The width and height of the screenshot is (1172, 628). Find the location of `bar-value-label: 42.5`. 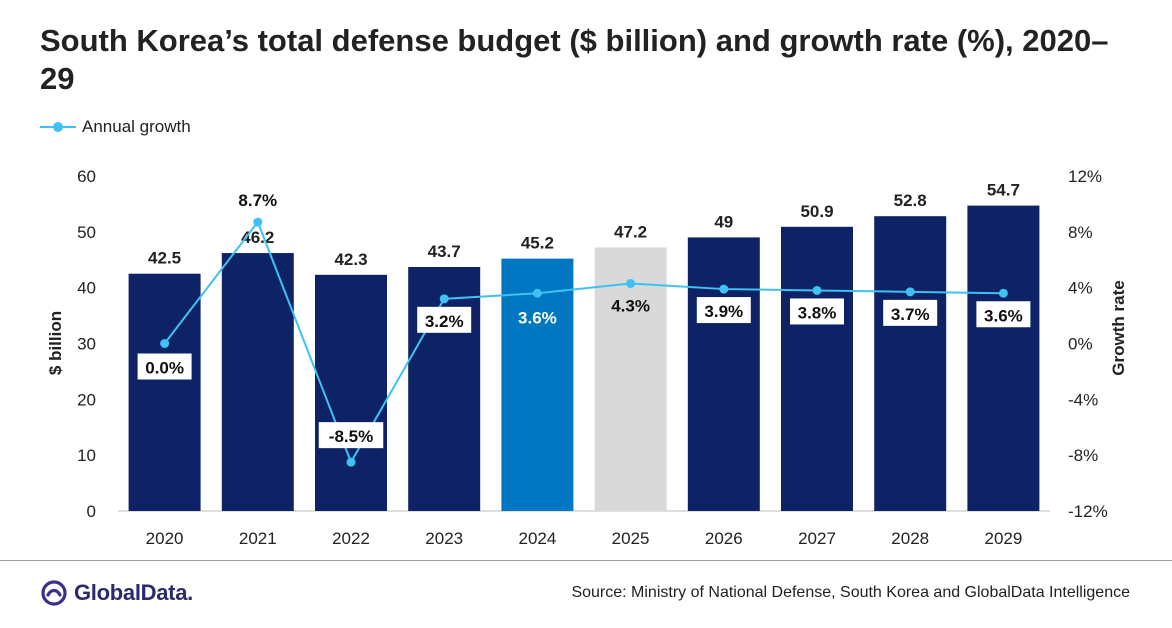

bar-value-label: 42.5 is located at coordinates (164, 258).